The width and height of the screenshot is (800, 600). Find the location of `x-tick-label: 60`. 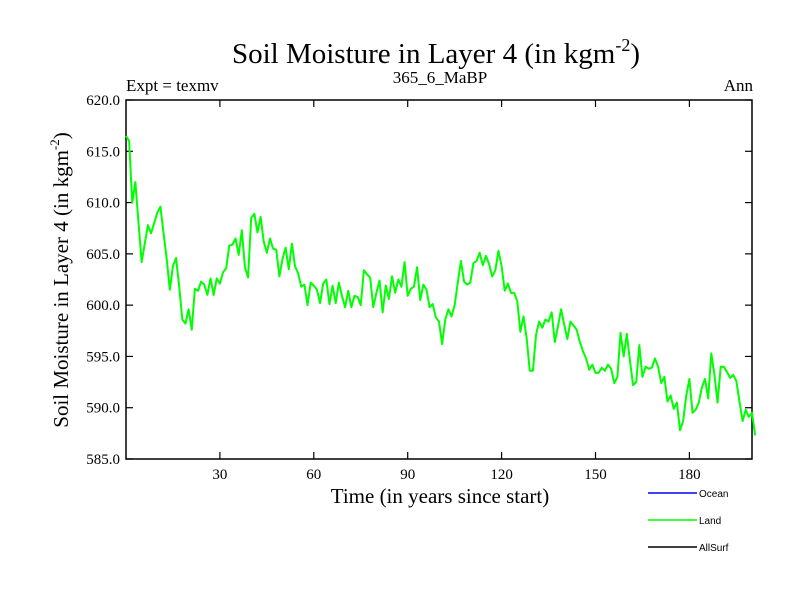

x-tick-label: 60 is located at coordinates (313, 475).